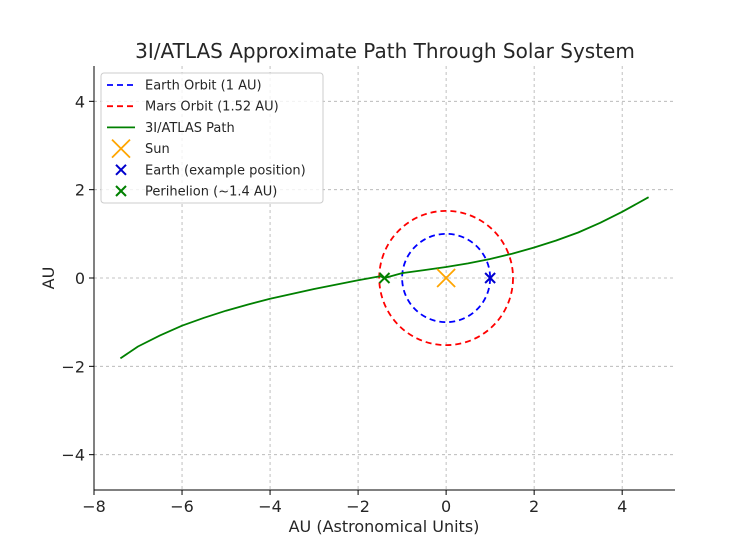 This screenshot has height=550, width=750. I want to click on y-tick-label: 0, so click(80, 278).